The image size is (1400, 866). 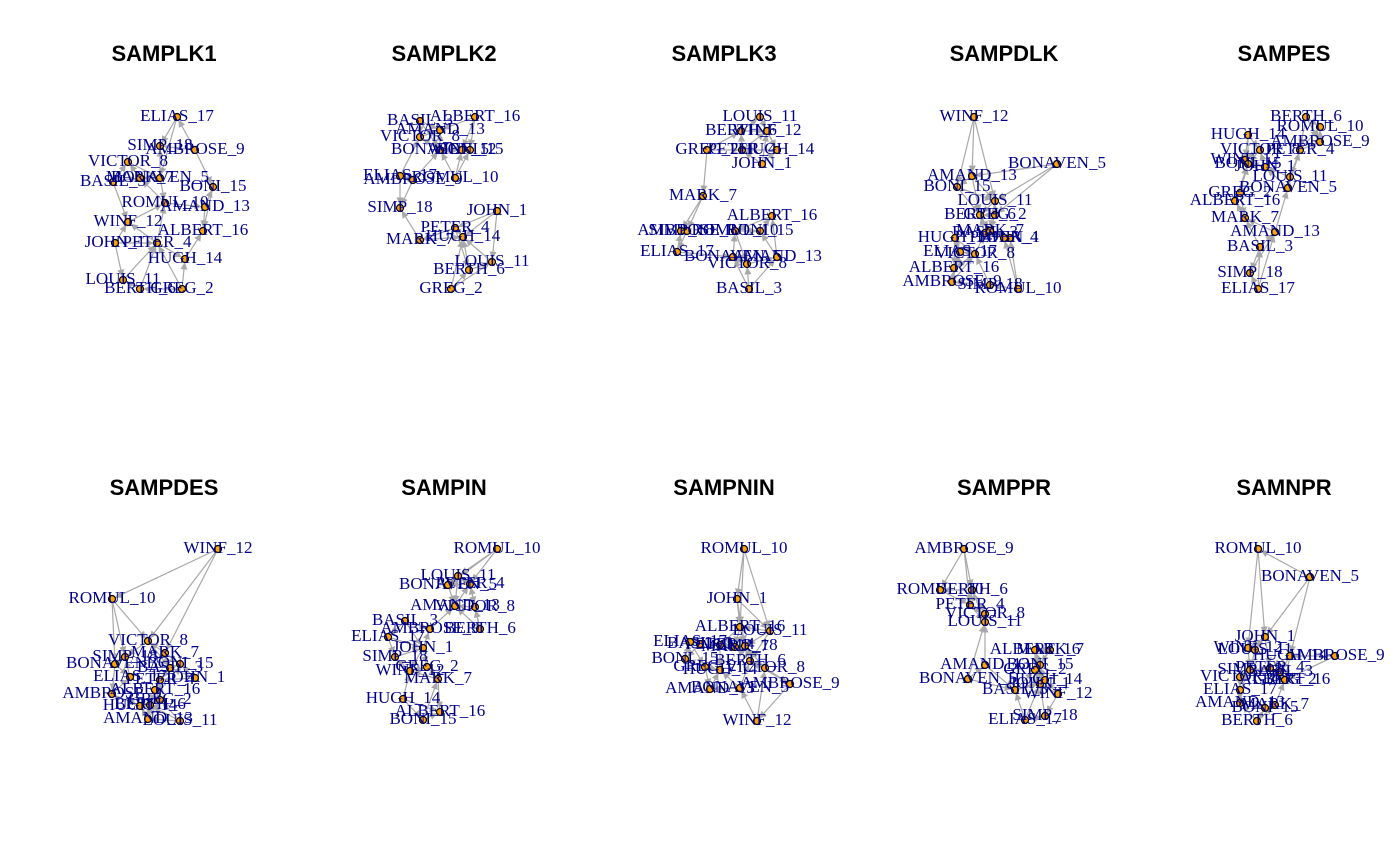 I want to click on panel-title: SAMPES, so click(x=1284, y=53).